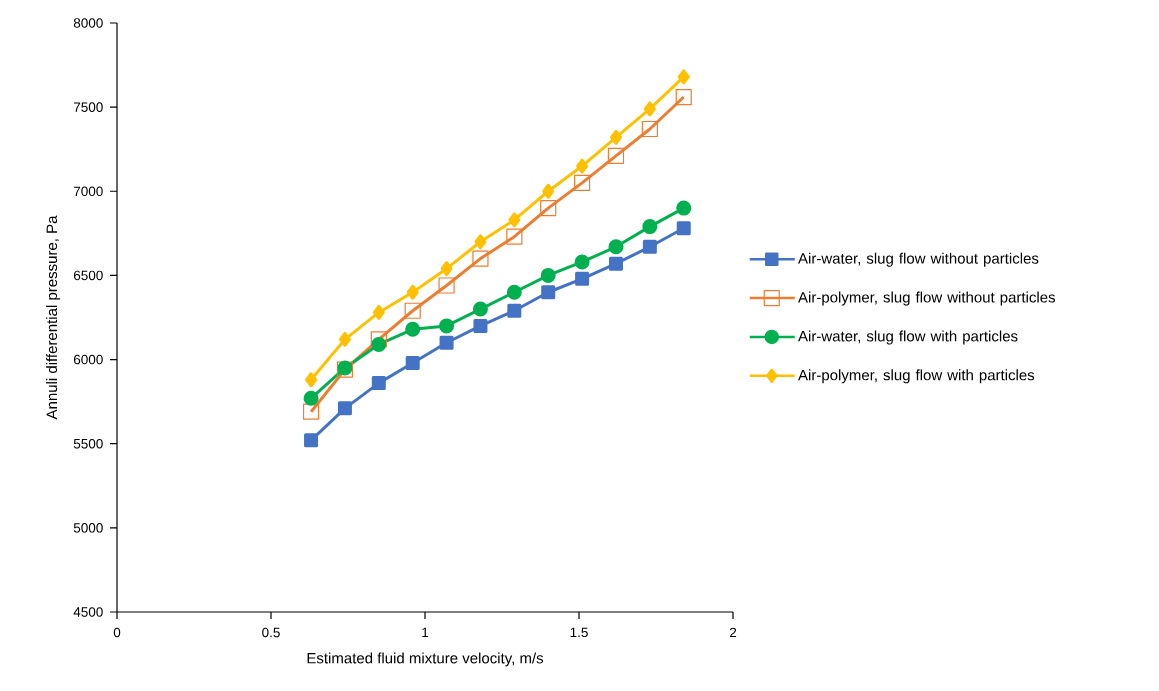 This screenshot has width=1159, height=691. Describe the element at coordinates (88, 23) in the screenshot. I see `y-tick-label: 8000` at that location.